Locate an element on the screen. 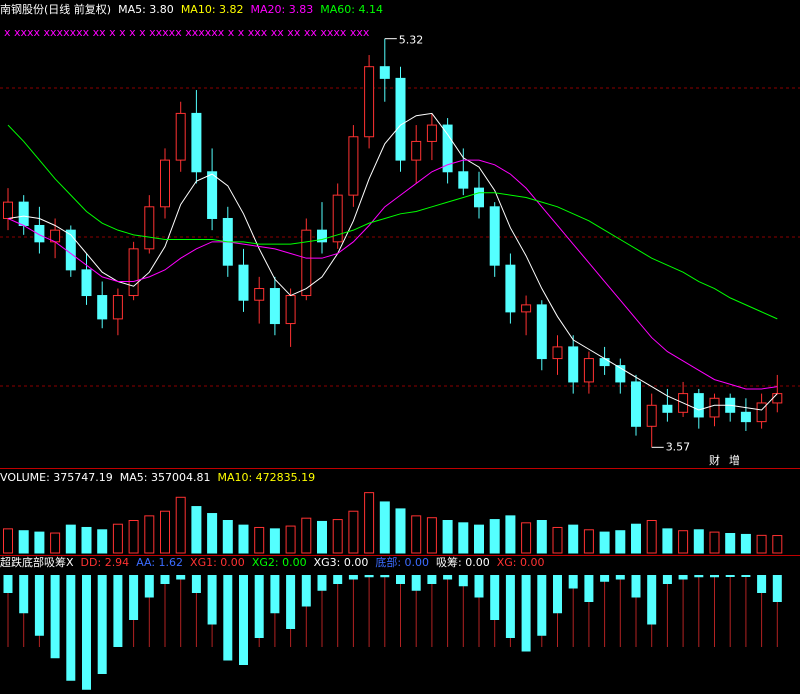  tag: 增 is located at coordinates (734, 460).